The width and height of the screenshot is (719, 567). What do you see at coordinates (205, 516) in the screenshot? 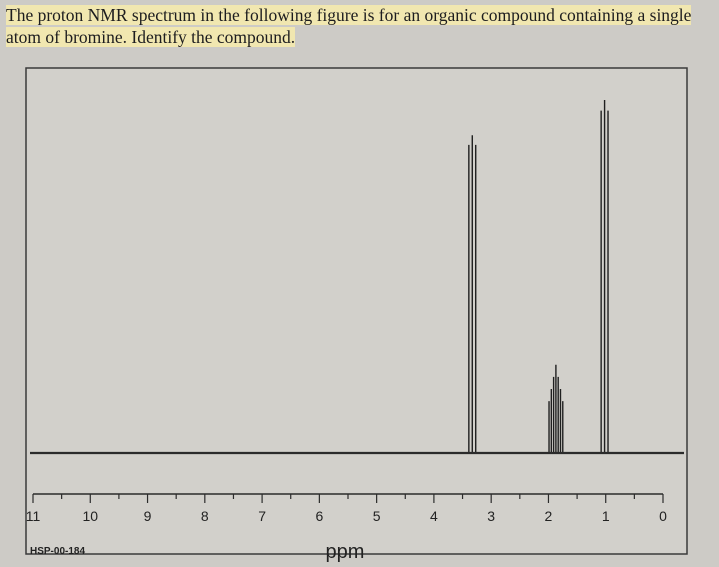
I see `x-tick-label: 8` at bounding box center [205, 516].